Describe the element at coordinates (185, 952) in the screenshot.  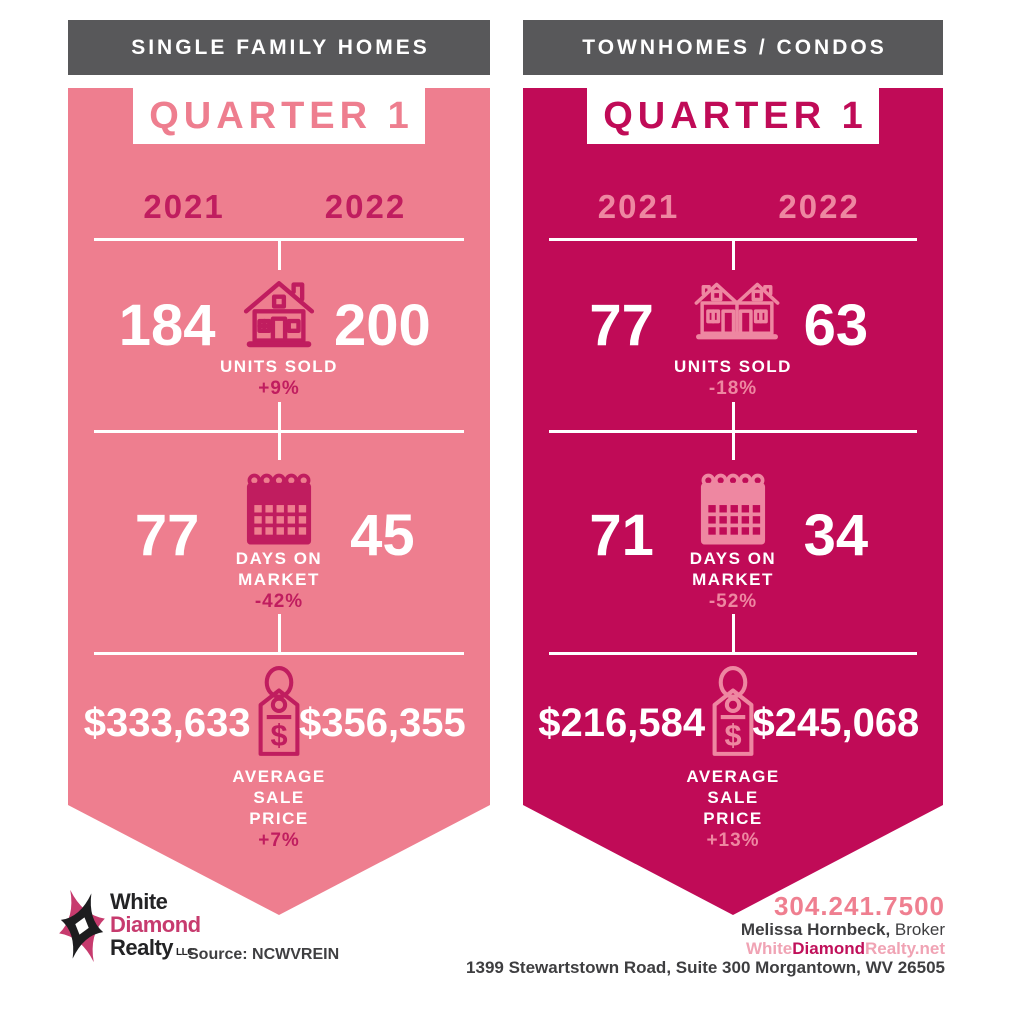
I see `logo-word-llc: LLC` at that location.